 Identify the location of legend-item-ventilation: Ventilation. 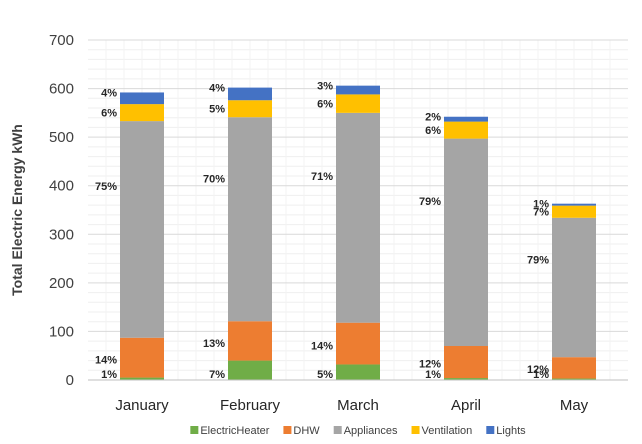
(442, 431).